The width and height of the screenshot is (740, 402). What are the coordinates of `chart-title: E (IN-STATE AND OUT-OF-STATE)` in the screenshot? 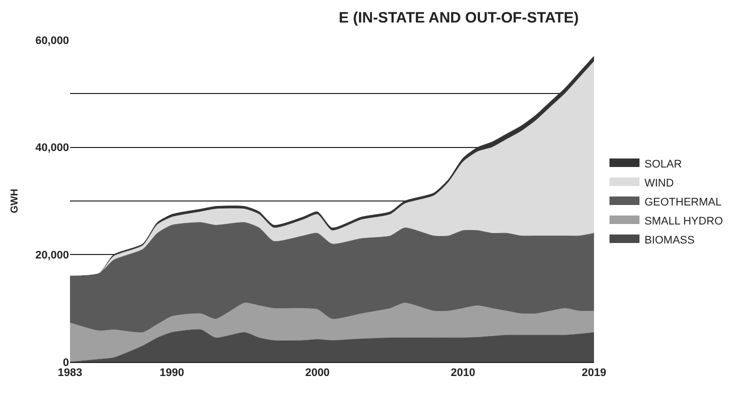 It's located at (458, 18).